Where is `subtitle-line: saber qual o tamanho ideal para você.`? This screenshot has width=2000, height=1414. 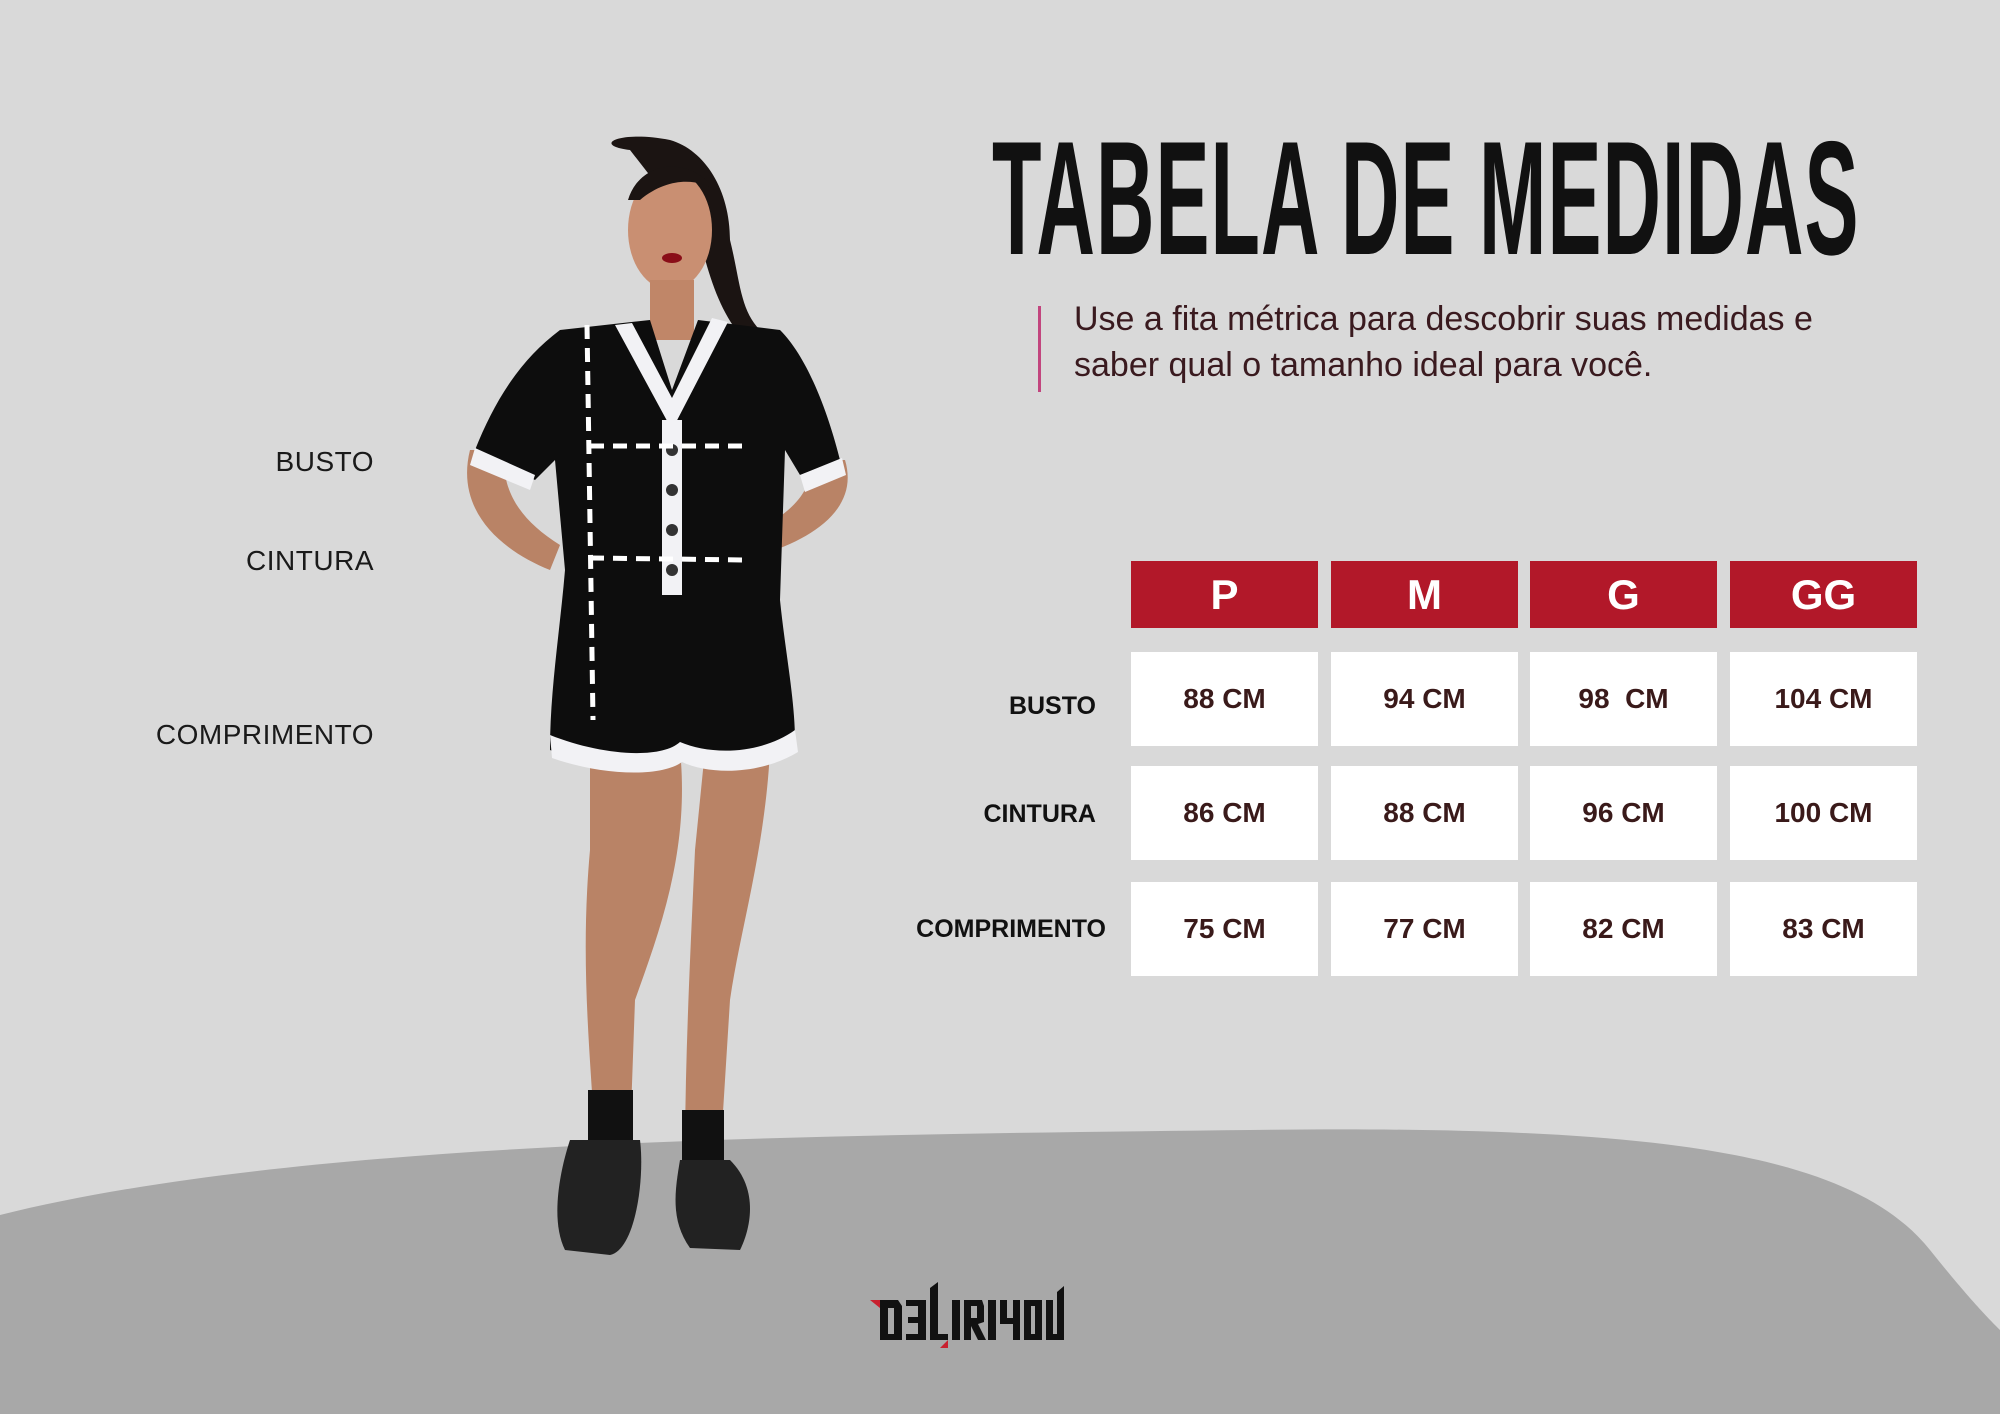 subtitle-line: saber qual o tamanho ideal para você. is located at coordinates (1363, 365).